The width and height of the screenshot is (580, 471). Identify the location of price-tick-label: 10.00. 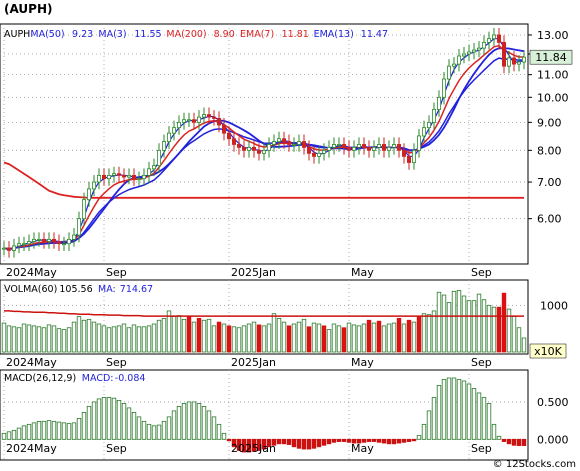
(553, 97).